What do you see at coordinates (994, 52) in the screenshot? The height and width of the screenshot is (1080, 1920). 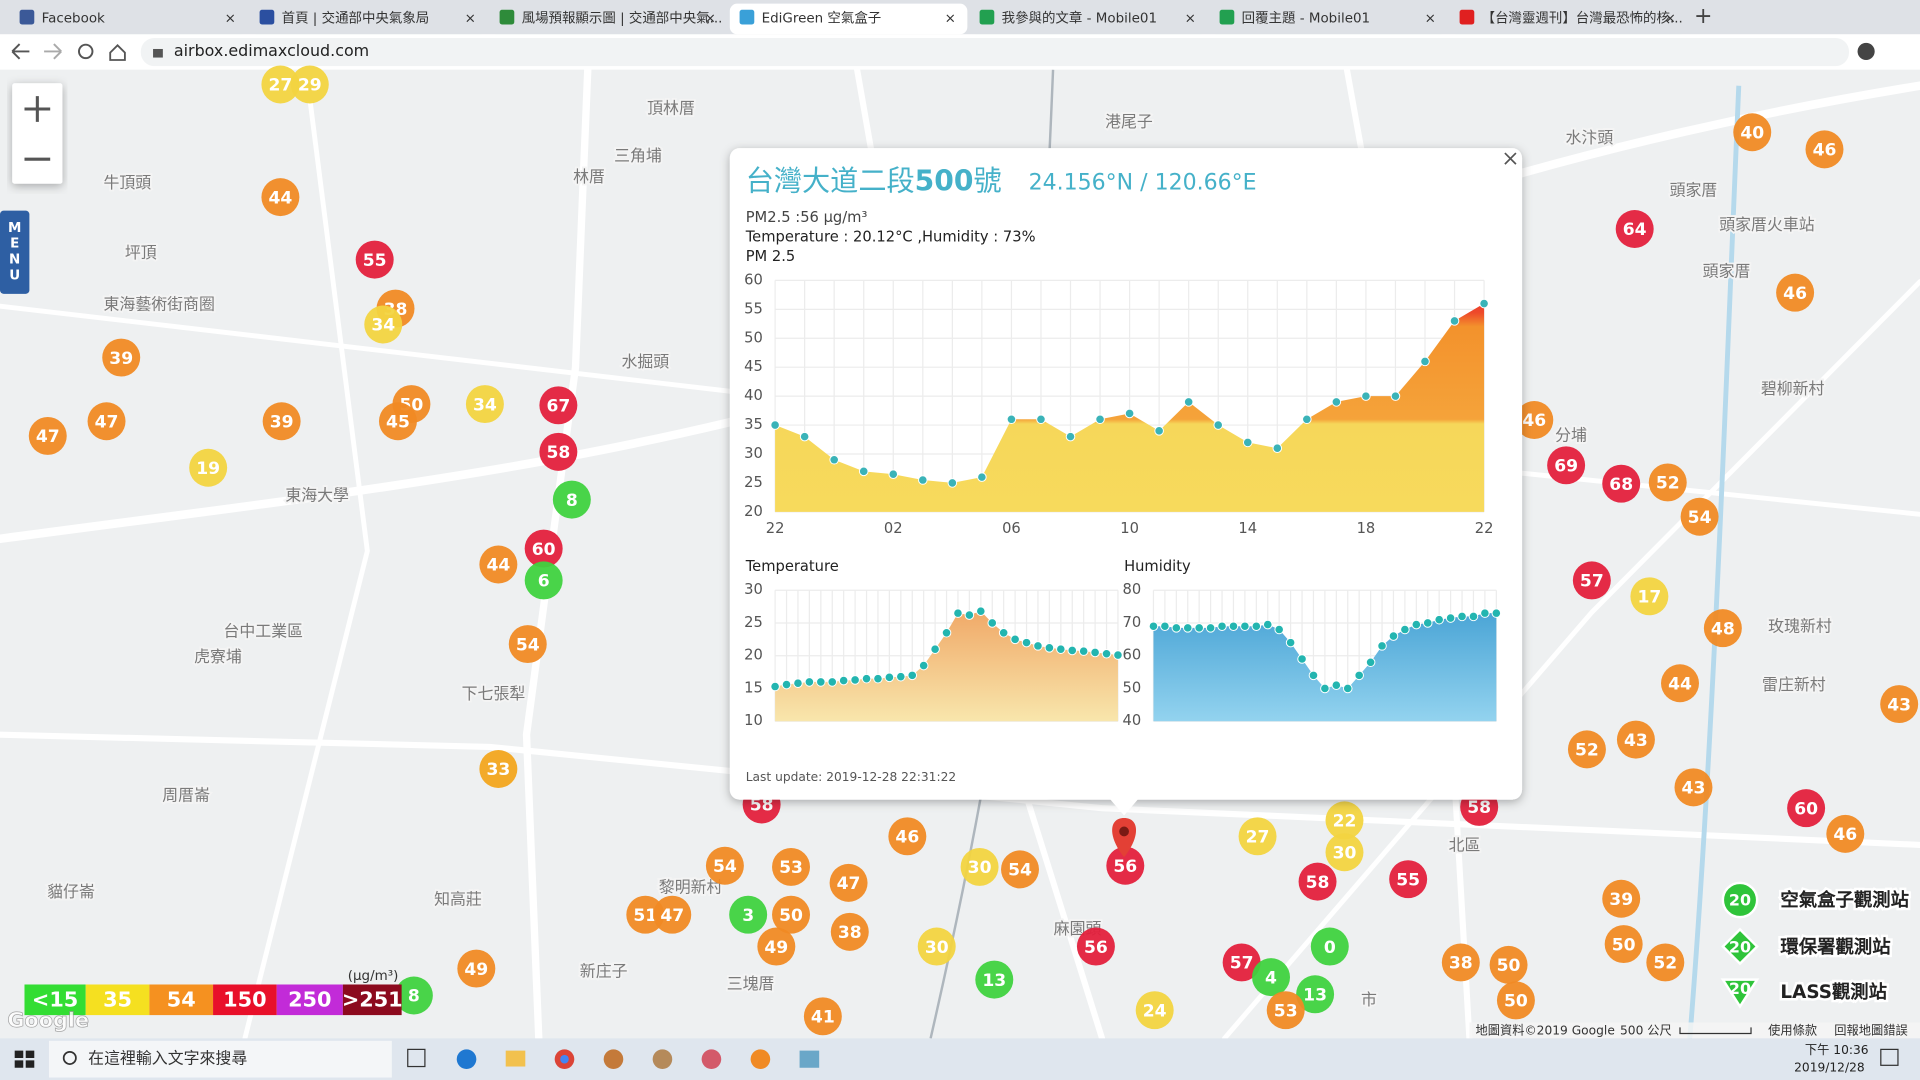 I see `address-bar` at bounding box center [994, 52].